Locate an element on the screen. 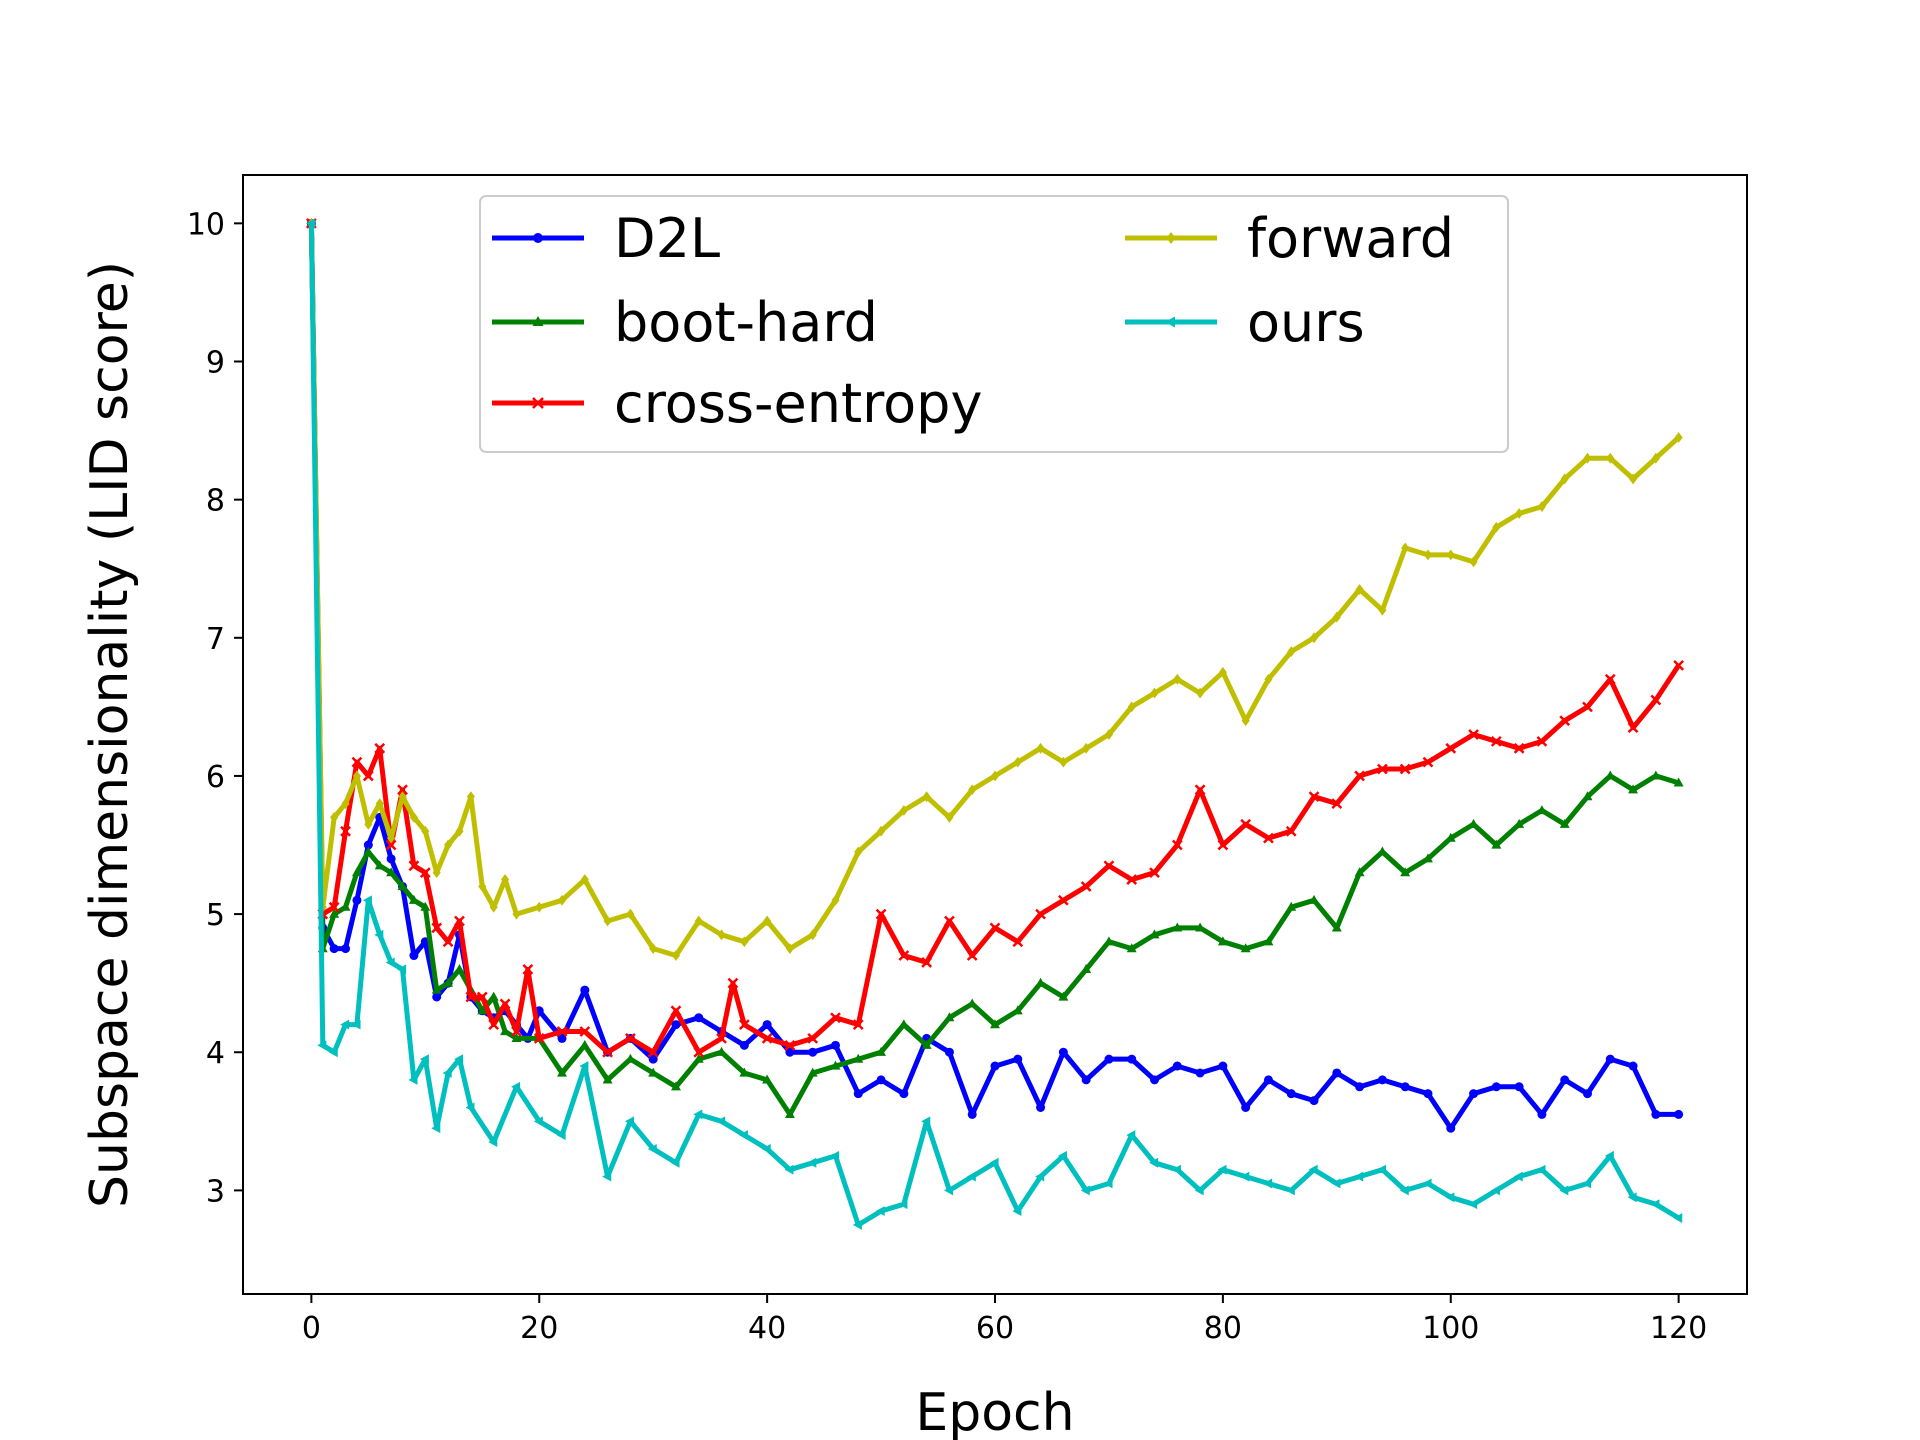 This screenshot has height=1440, width=1920. x-axis-ticks: 0 20 40 60 80 100 120 is located at coordinates (1004, 1320).